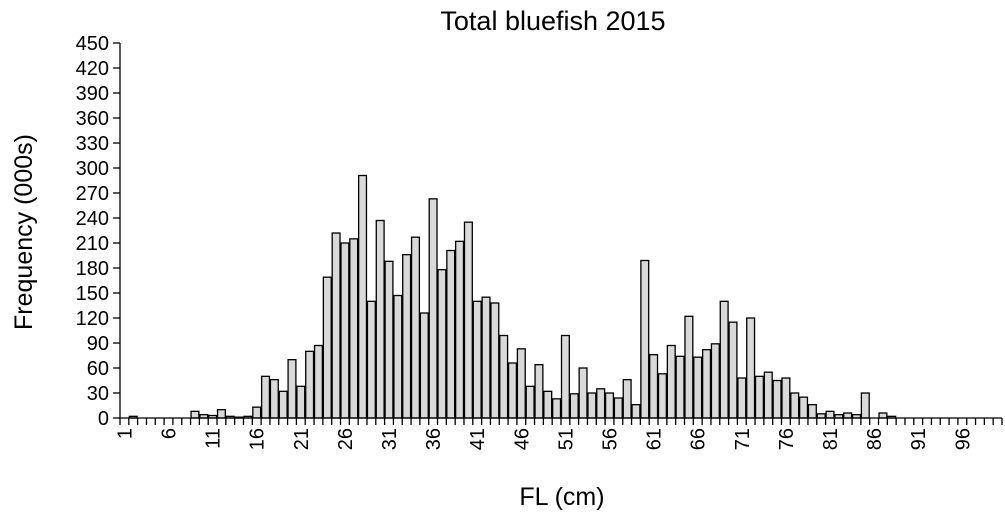  I want to click on x-tick-label: 61, so click(655, 439).